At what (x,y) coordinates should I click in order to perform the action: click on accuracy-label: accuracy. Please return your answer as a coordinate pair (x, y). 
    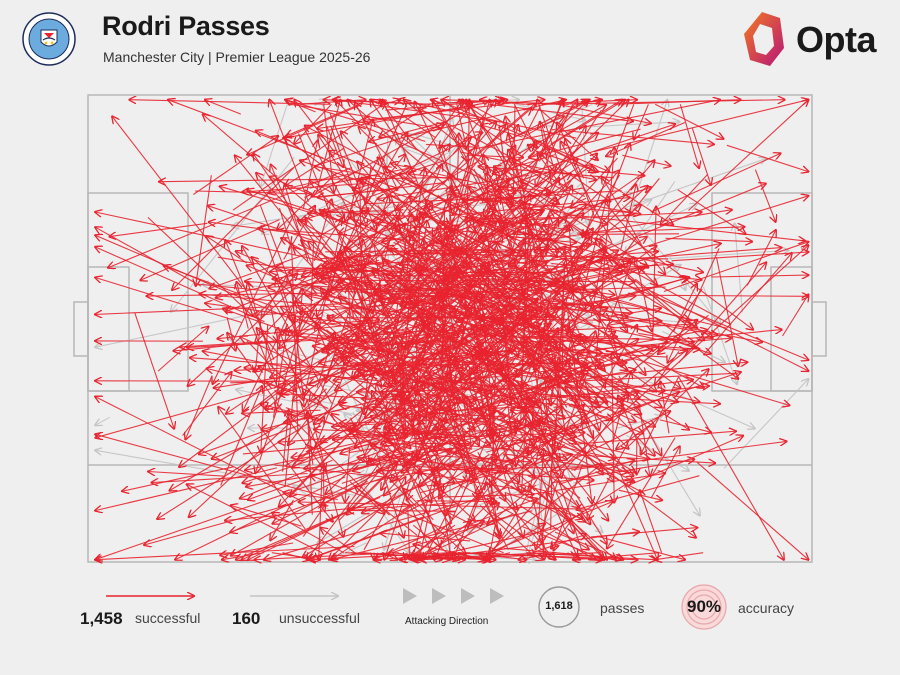
    Looking at the image, I should click on (766, 608).